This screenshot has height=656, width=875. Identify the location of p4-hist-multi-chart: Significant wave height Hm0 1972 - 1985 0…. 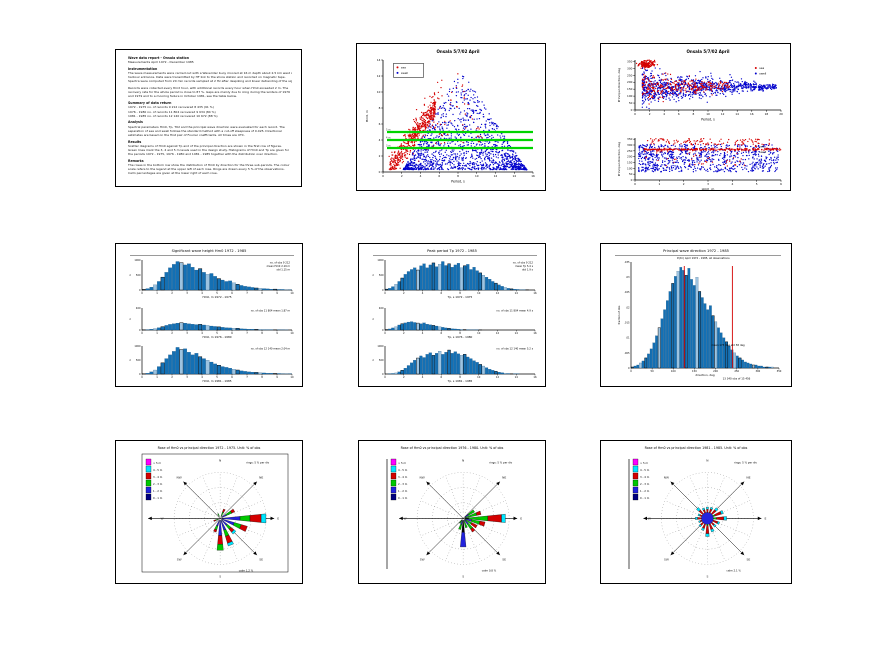
(211, 316).